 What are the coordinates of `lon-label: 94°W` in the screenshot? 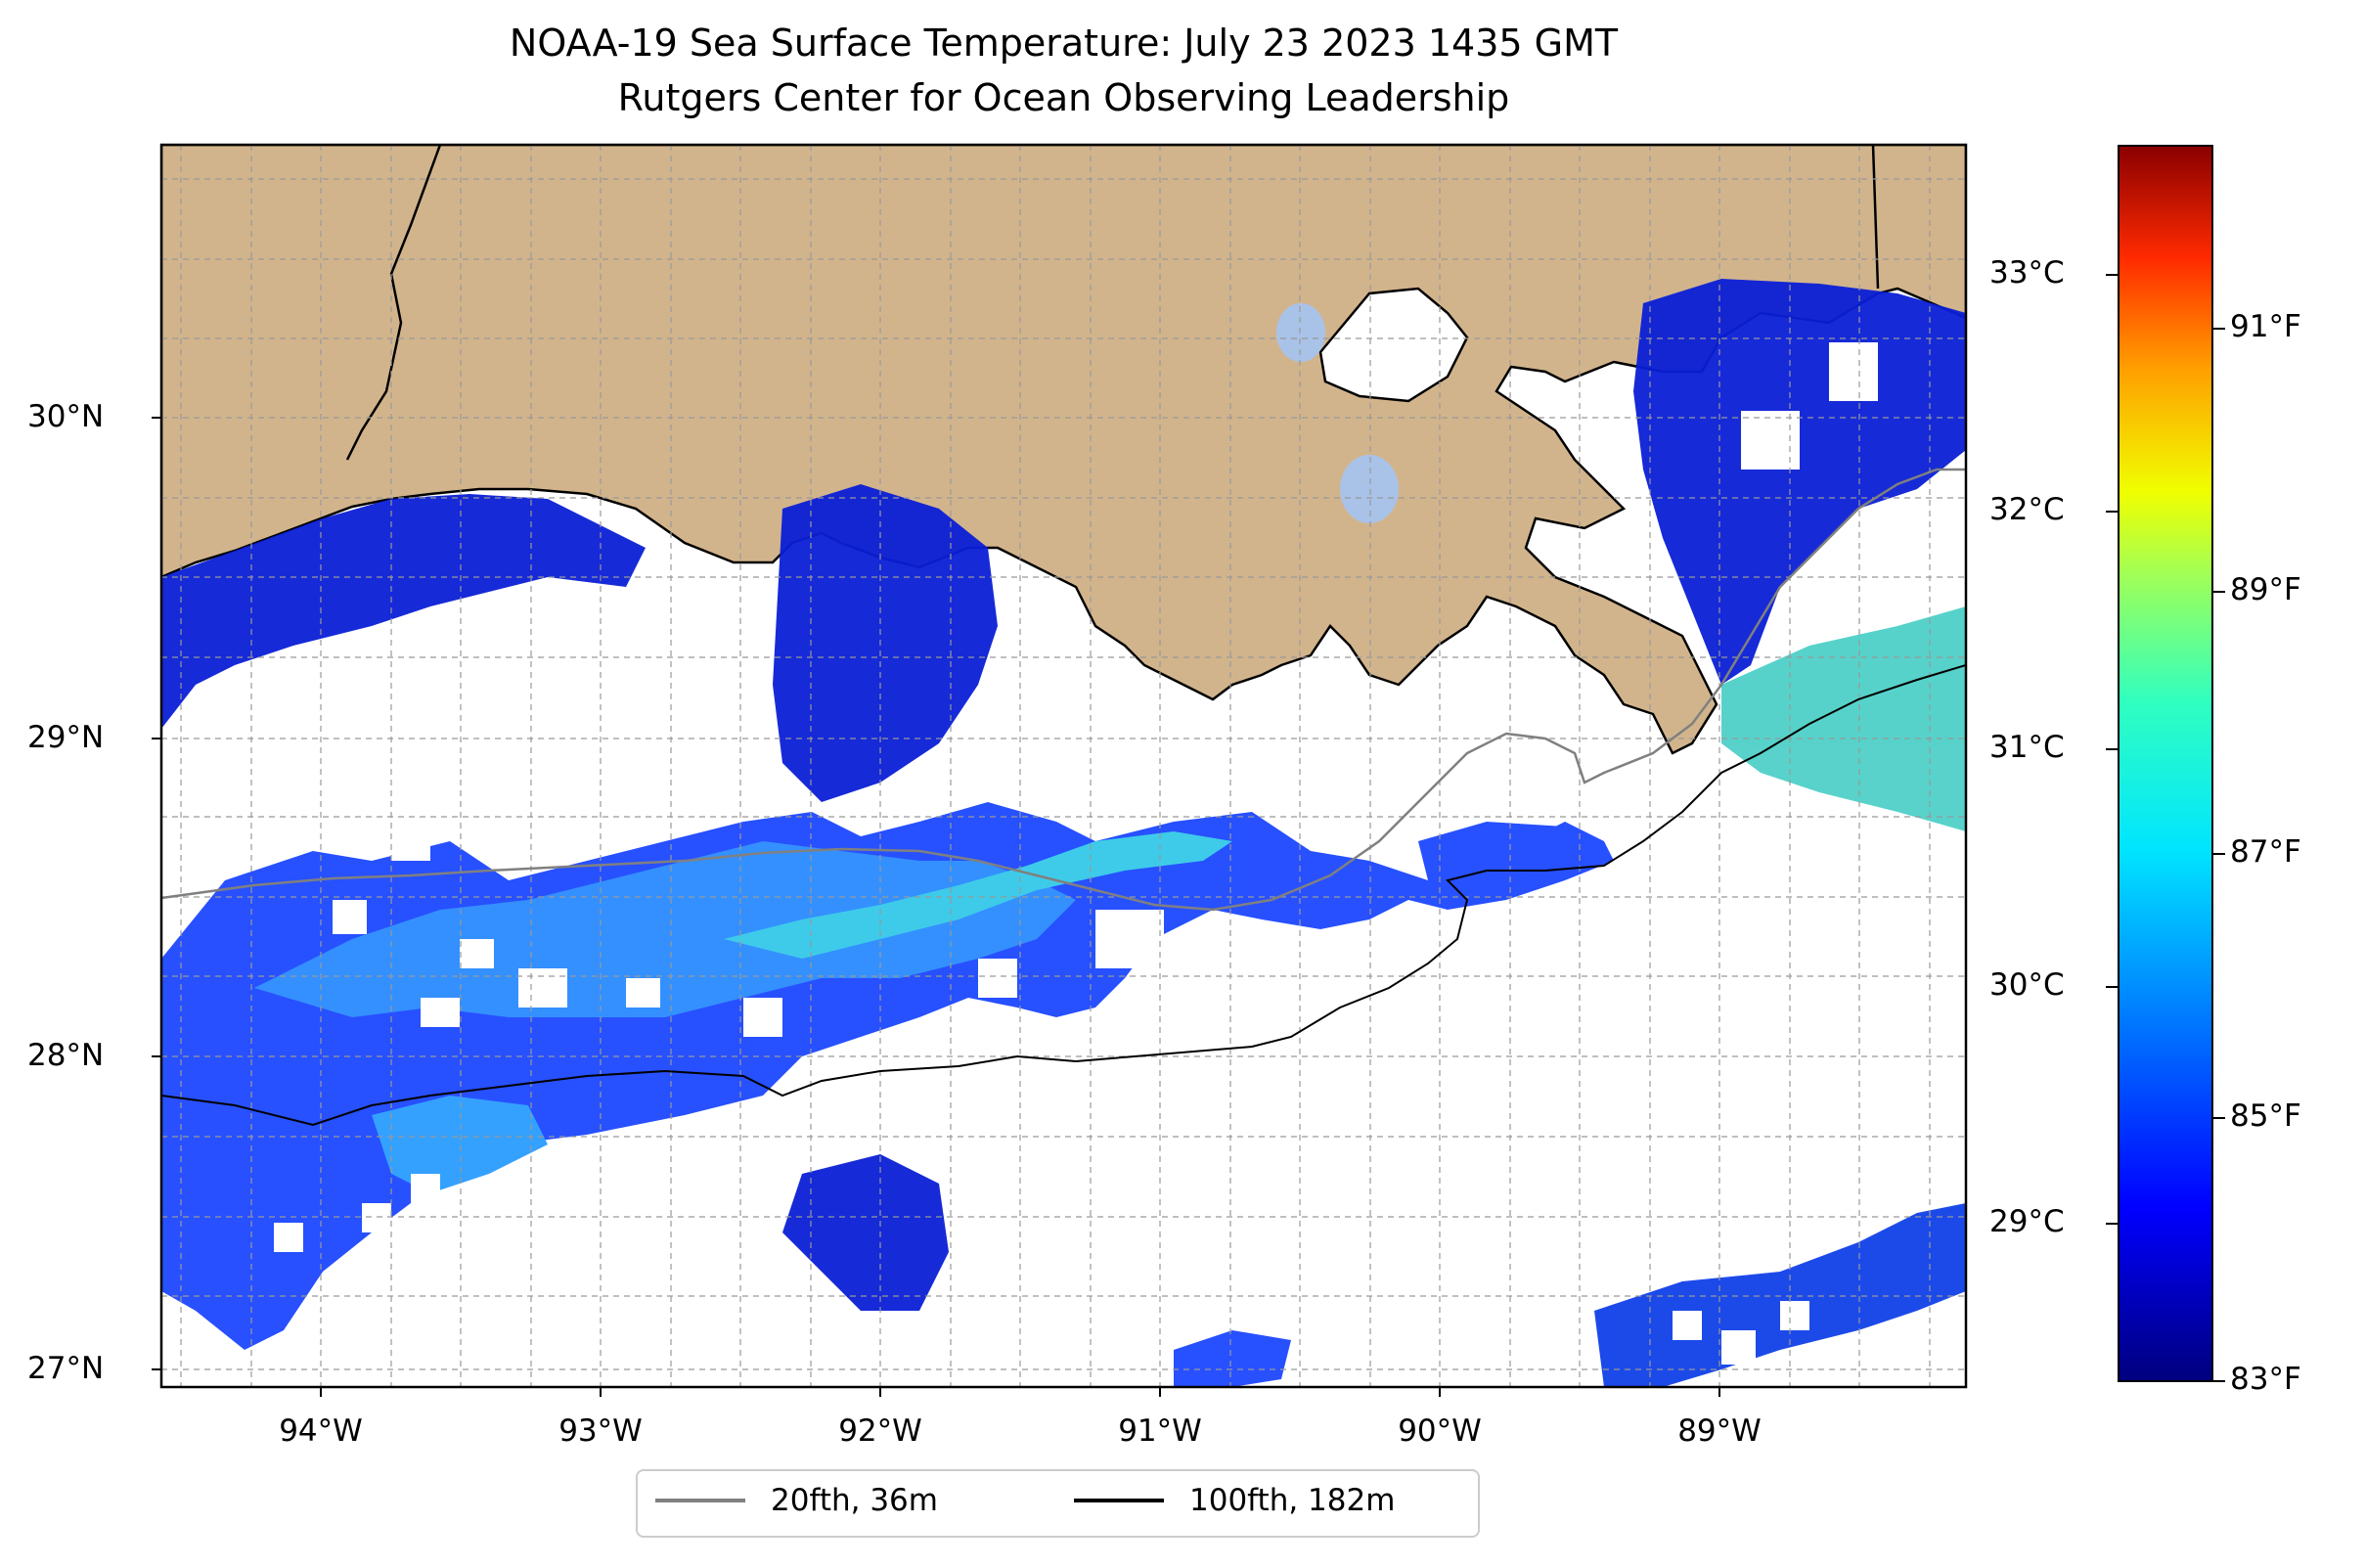 It's located at (321, 1431).